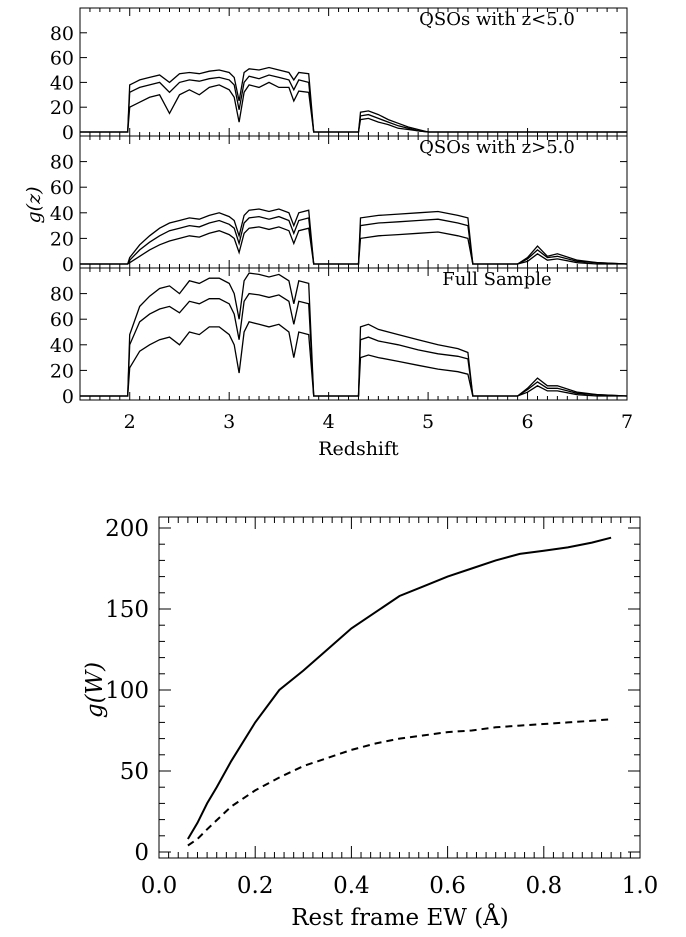 The width and height of the screenshot is (686, 937). What do you see at coordinates (399, 782) in the screenshot?
I see `dashed-curve` at bounding box center [399, 782].